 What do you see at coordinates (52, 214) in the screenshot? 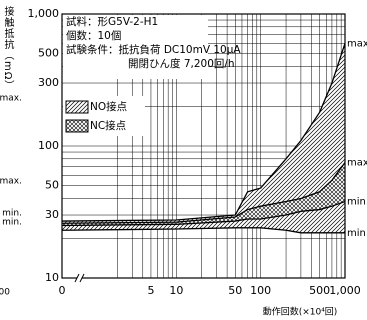
I see `y-tick-label: 30` at bounding box center [52, 214].